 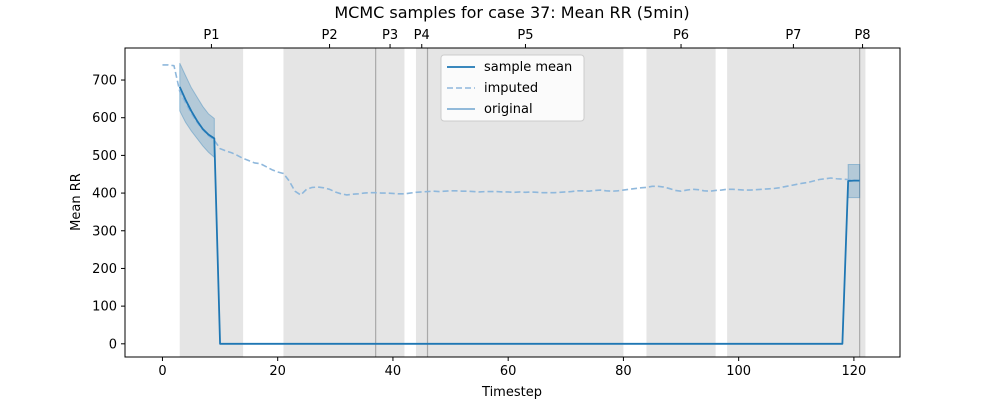 I want to click on period-label-p7: P7, so click(x=793, y=35).